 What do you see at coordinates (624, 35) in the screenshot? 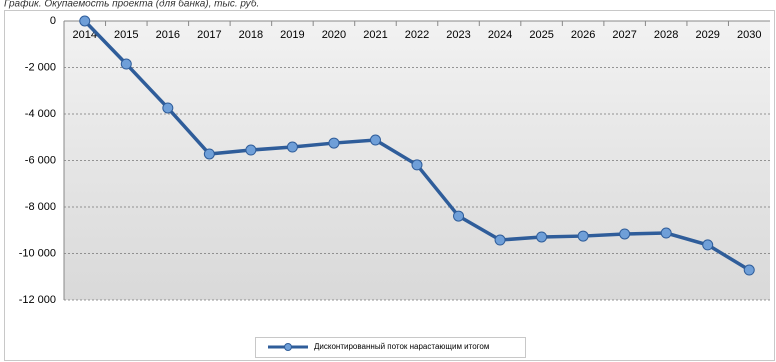
I see `x-tick-label: 2027` at bounding box center [624, 35].